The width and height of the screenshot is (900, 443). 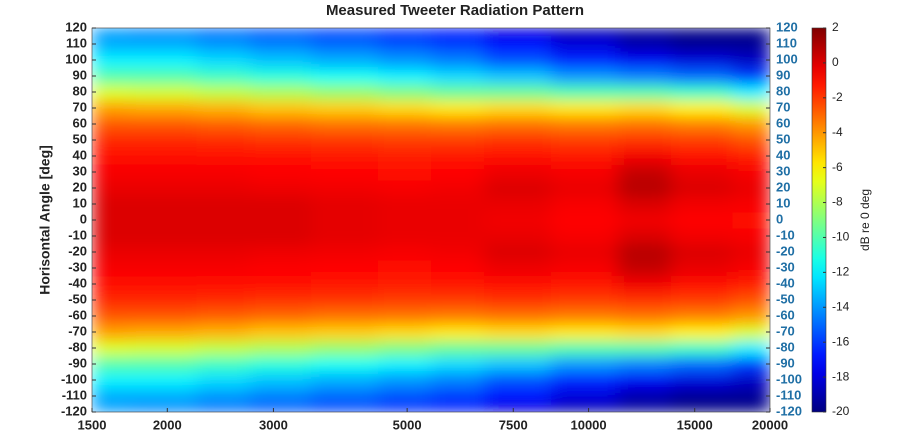 I want to click on y-tick-label: -40, so click(x=77, y=282).